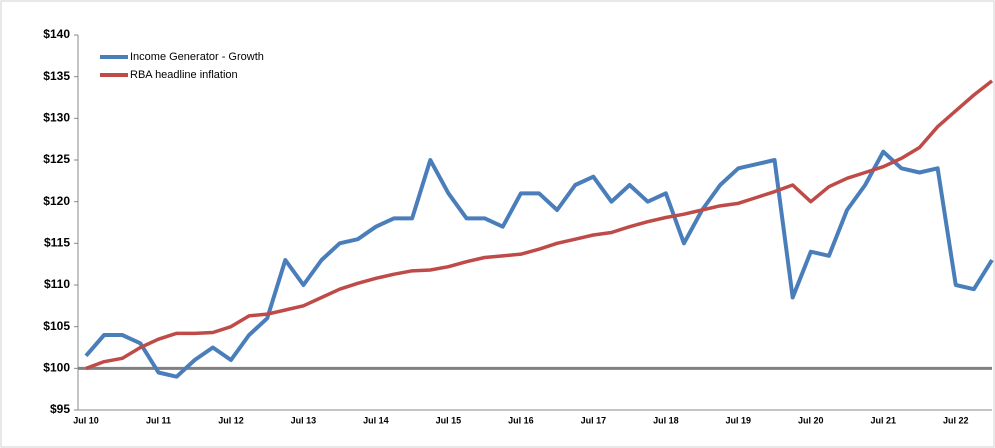 Image resolution: width=995 pixels, height=448 pixels. What do you see at coordinates (57, 284) in the screenshot?
I see `y-tick-label: $110` at bounding box center [57, 284].